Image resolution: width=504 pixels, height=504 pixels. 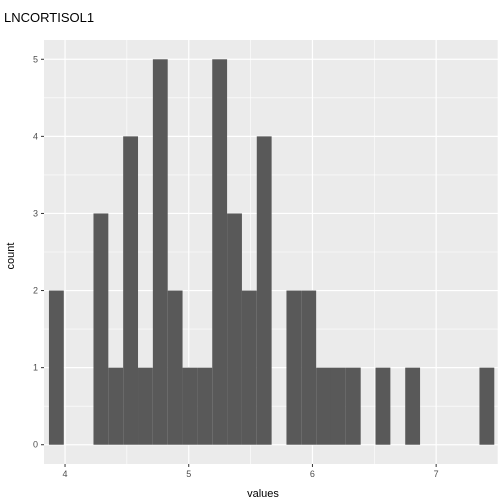 I want to click on x-tick-label: 7, so click(x=436, y=474).